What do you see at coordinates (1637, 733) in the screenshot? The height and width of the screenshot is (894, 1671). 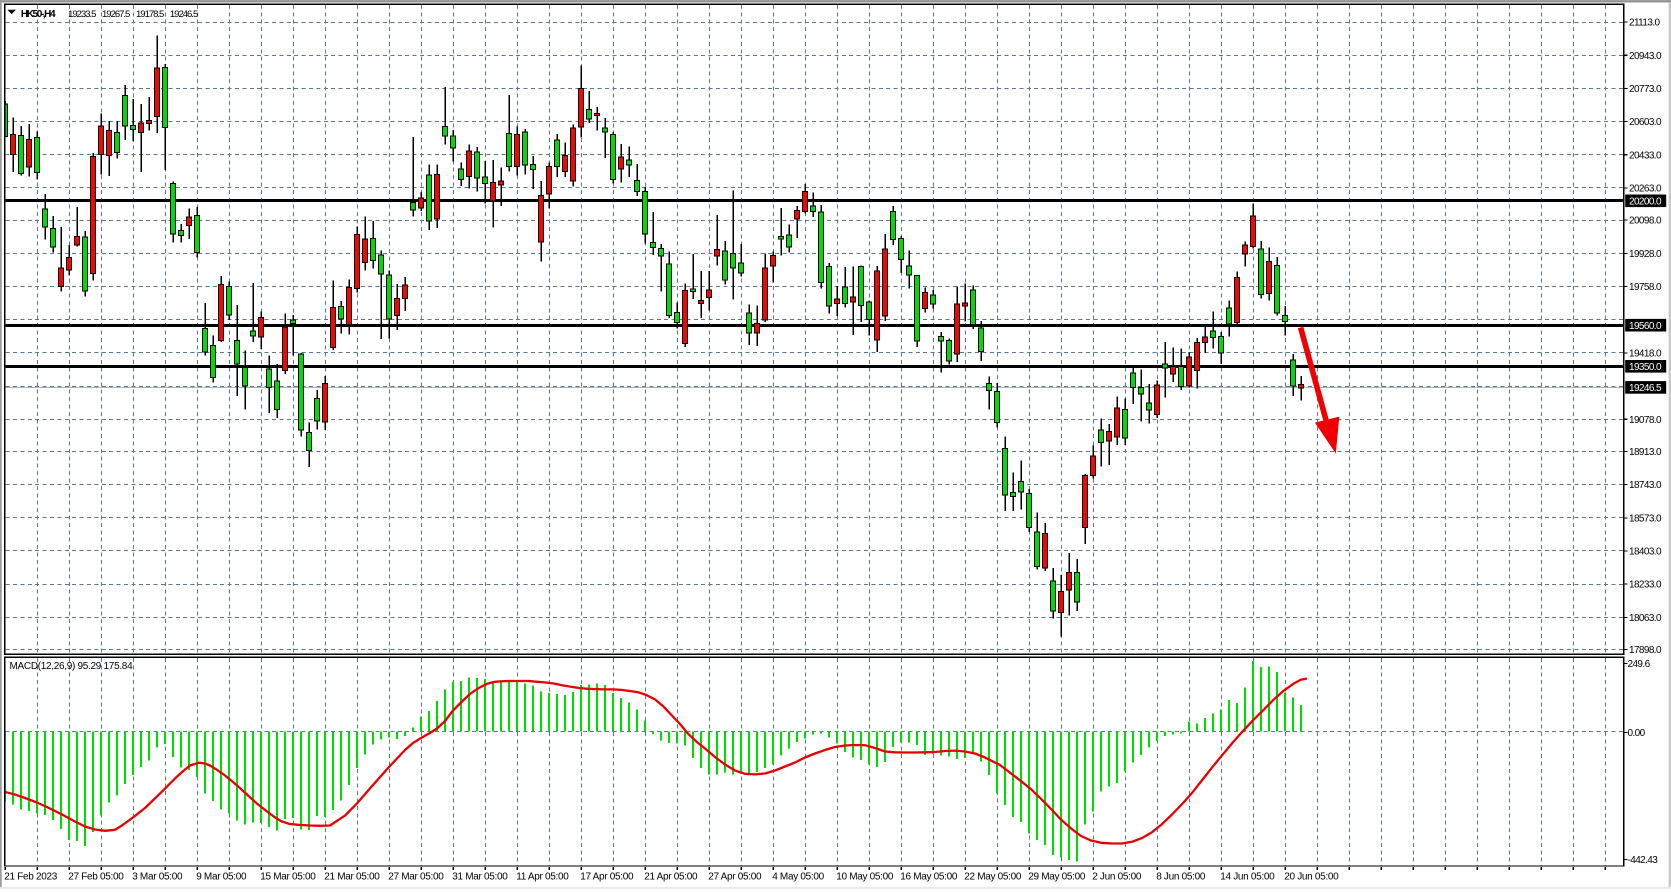 I see `svg-text: 0.00` at bounding box center [1637, 733].